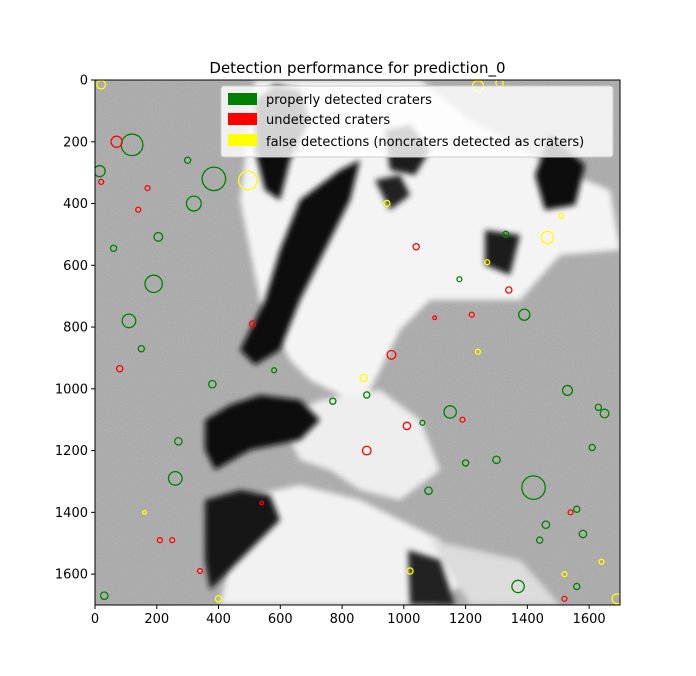 This screenshot has width=696, height=676. I want to click on y-tick-label-6: 1200, so click(71, 451).